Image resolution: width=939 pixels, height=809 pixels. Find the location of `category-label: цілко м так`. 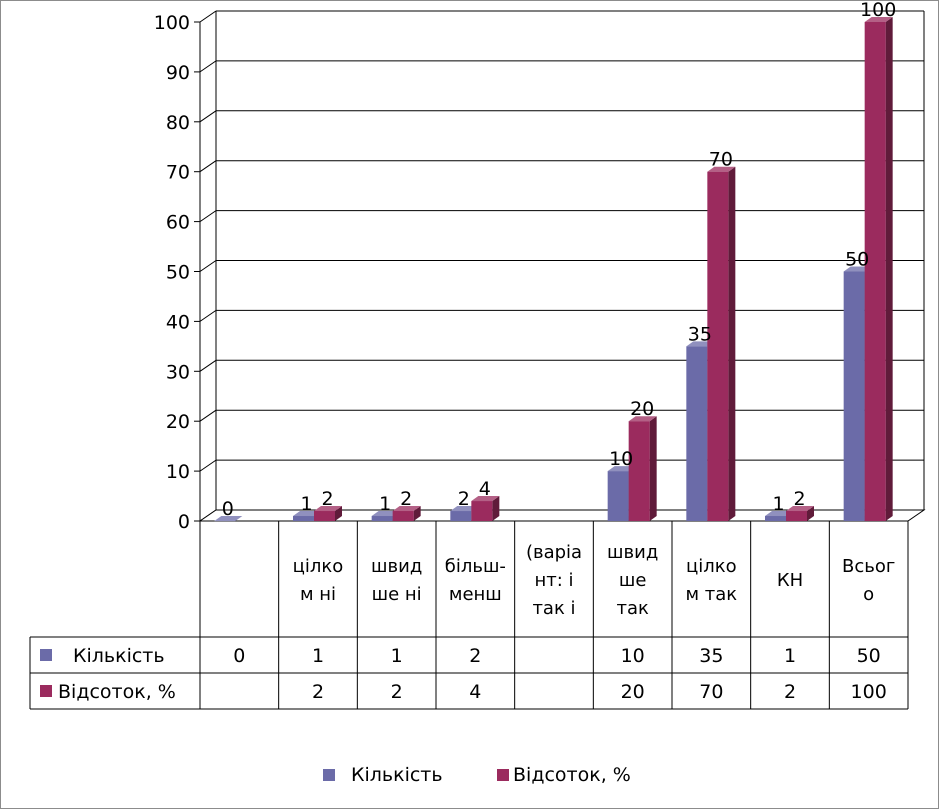

category-label: цілко м так is located at coordinates (711, 580).